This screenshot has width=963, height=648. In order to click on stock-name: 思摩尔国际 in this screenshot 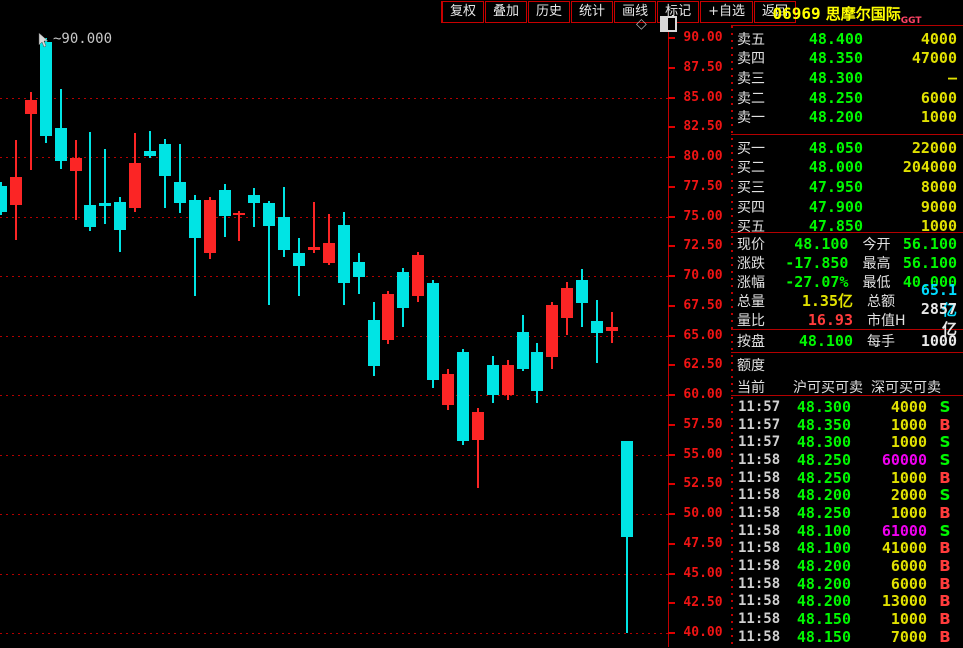, I will do `click(863, 14)`.